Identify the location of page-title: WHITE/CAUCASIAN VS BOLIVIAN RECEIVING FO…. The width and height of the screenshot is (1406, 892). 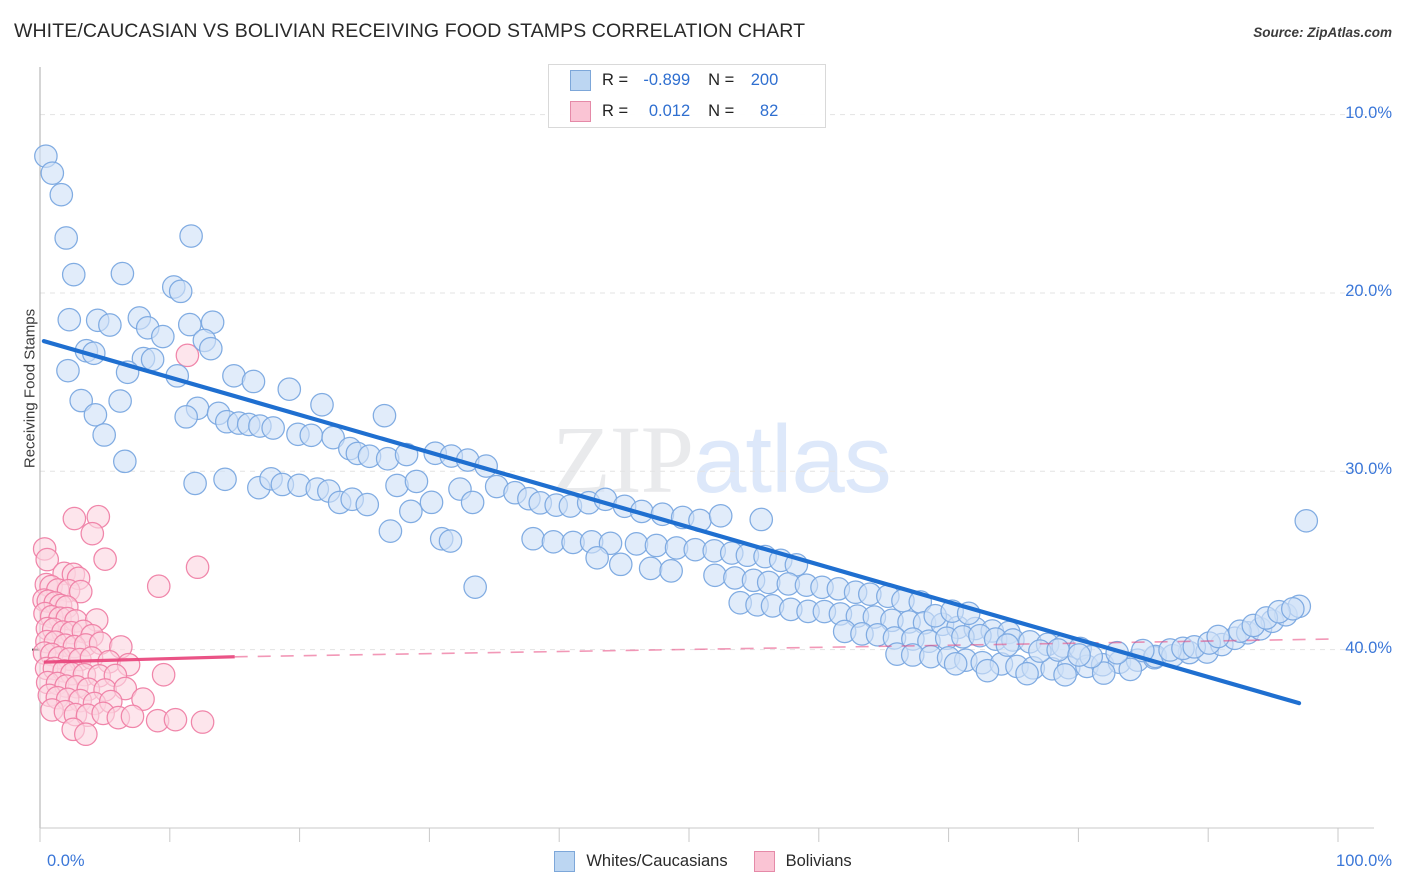
(410, 31).